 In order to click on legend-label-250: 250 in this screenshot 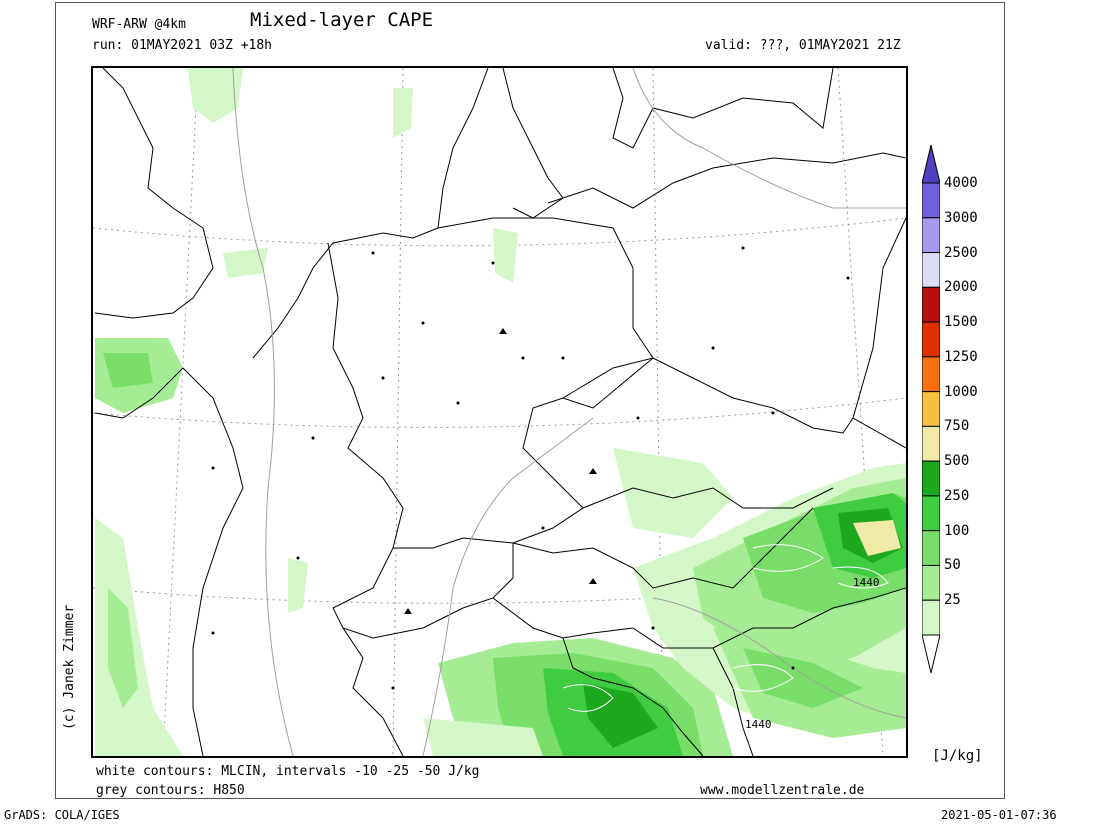, I will do `click(957, 495)`.